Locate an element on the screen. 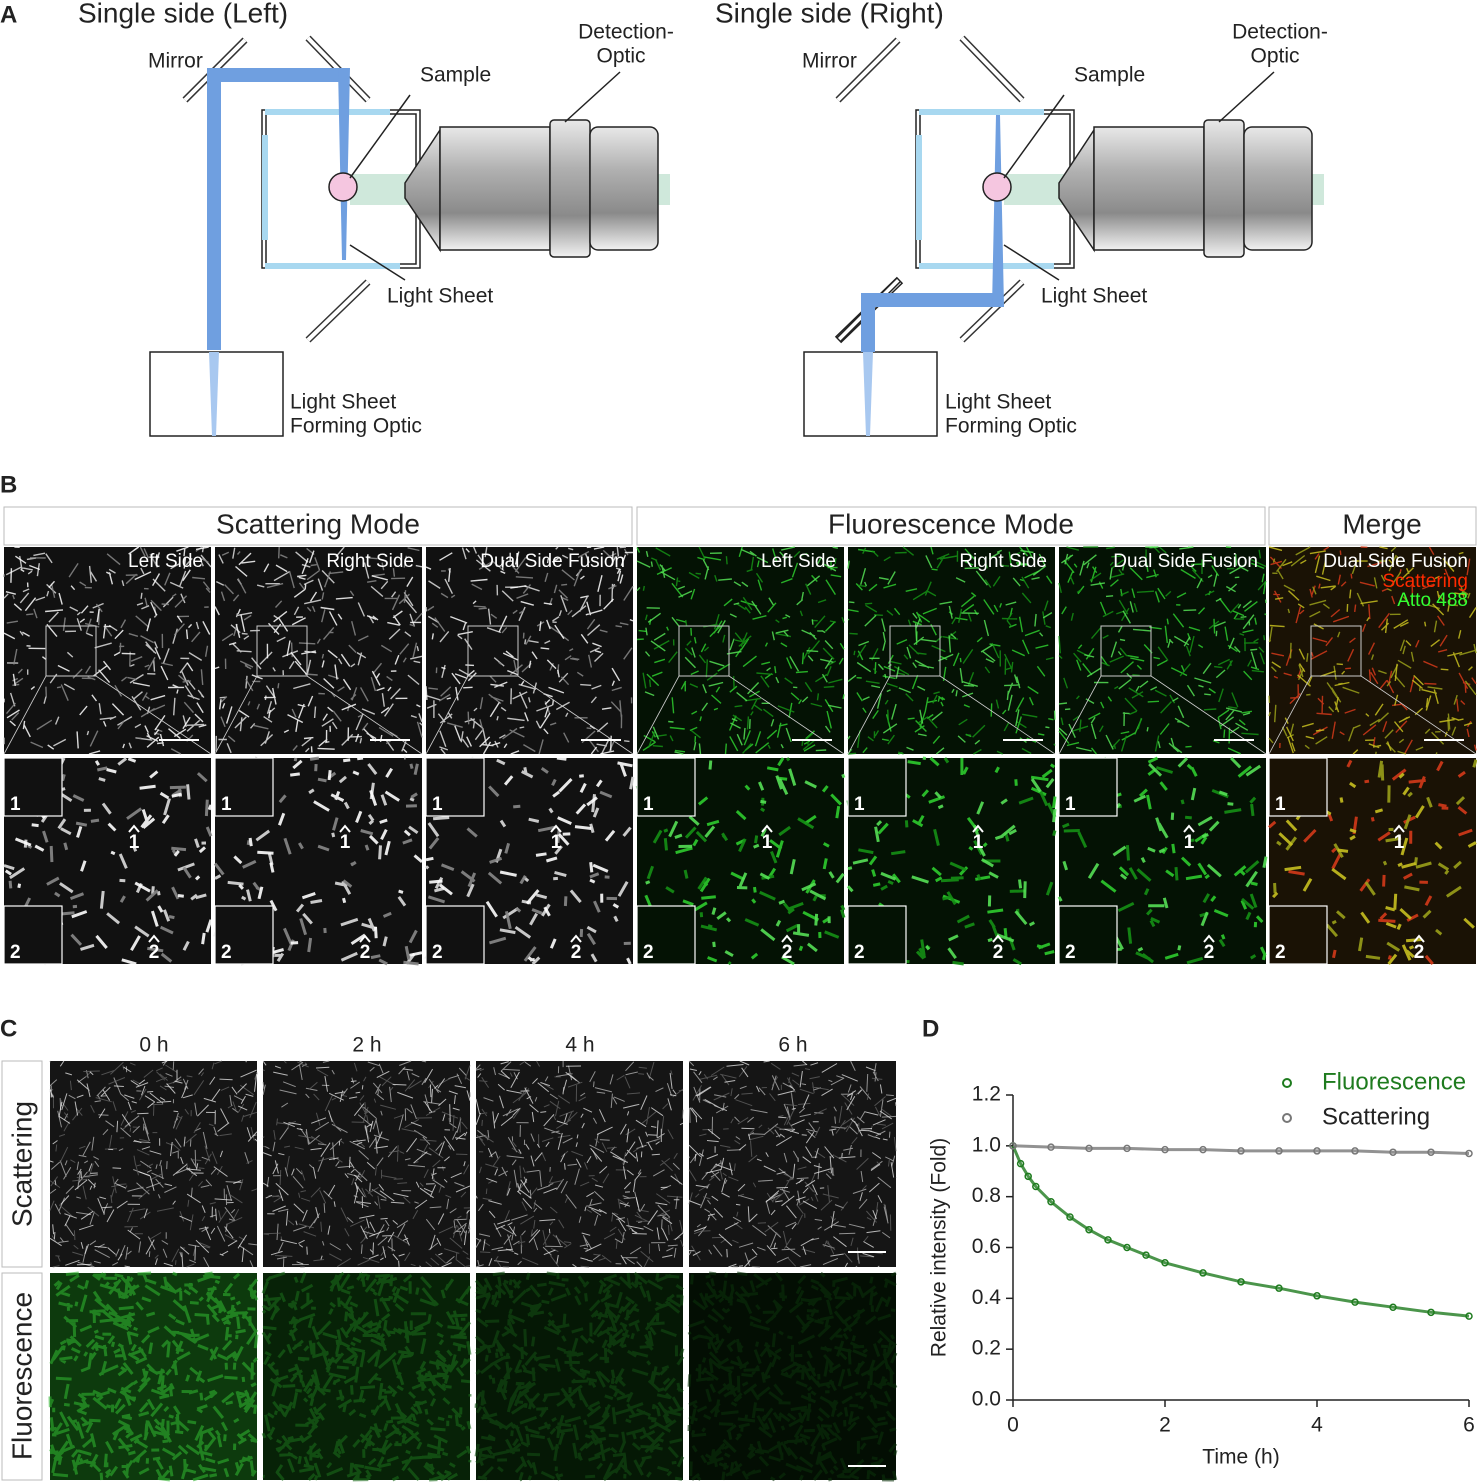 The width and height of the screenshot is (1477, 1482). group-title: Fluorescence Mode is located at coordinates (951, 523).